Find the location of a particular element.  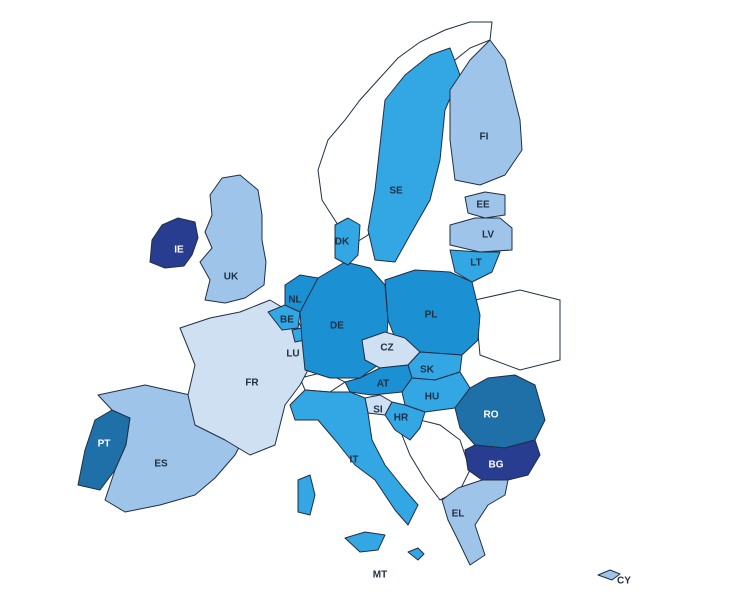

country-lt is located at coordinates (475, 266).